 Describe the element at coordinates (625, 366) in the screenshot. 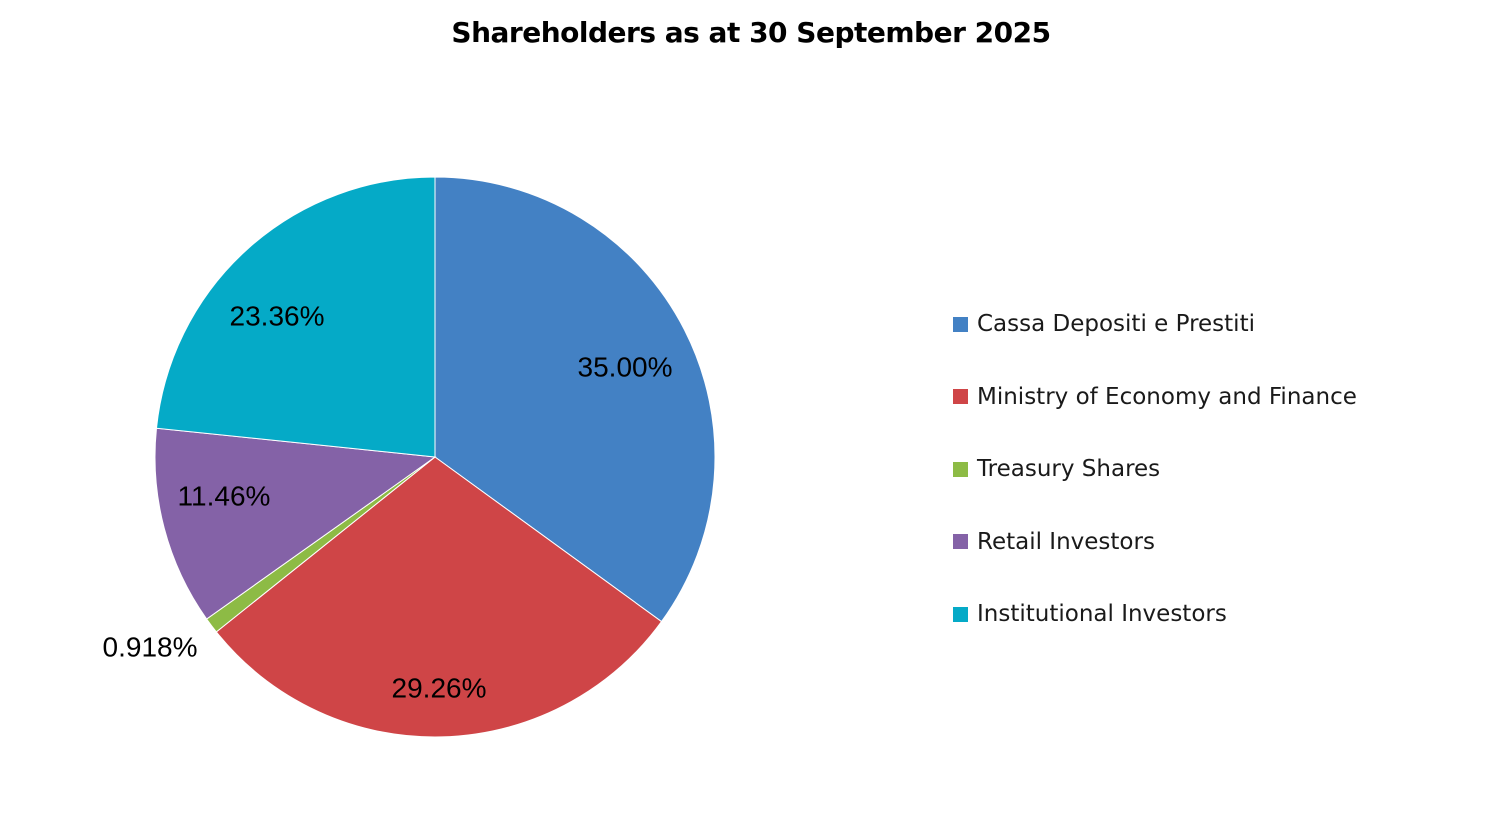

I see `data-label-cassa-depositi-e-prestiti: 35.00%` at that location.